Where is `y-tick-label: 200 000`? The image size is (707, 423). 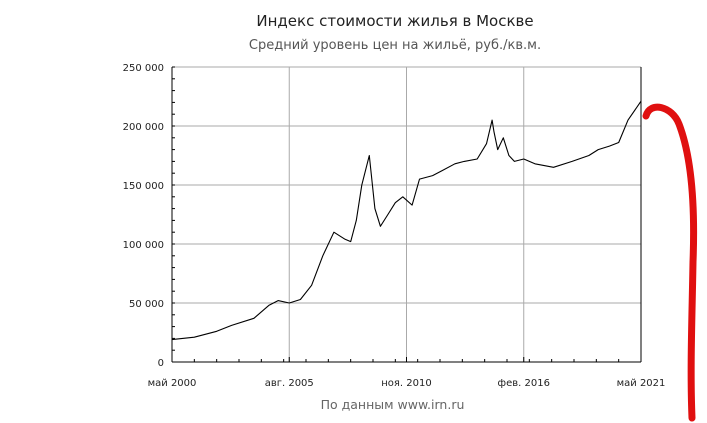 y-tick-label: 200 000 is located at coordinates (143, 127).